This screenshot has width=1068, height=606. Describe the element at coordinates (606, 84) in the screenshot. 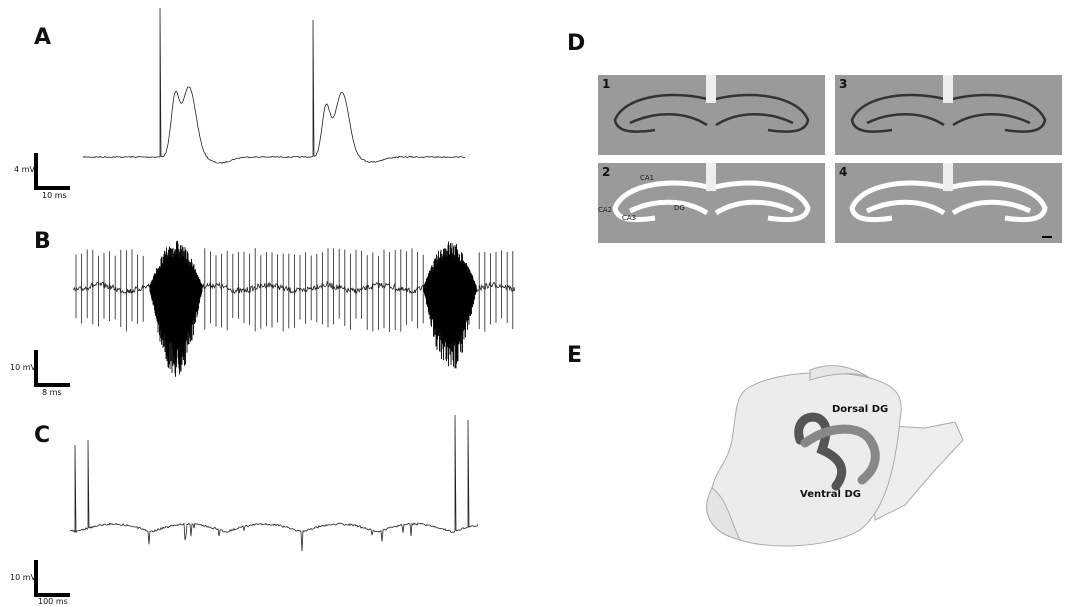

I see `section-number: 1` at that location.